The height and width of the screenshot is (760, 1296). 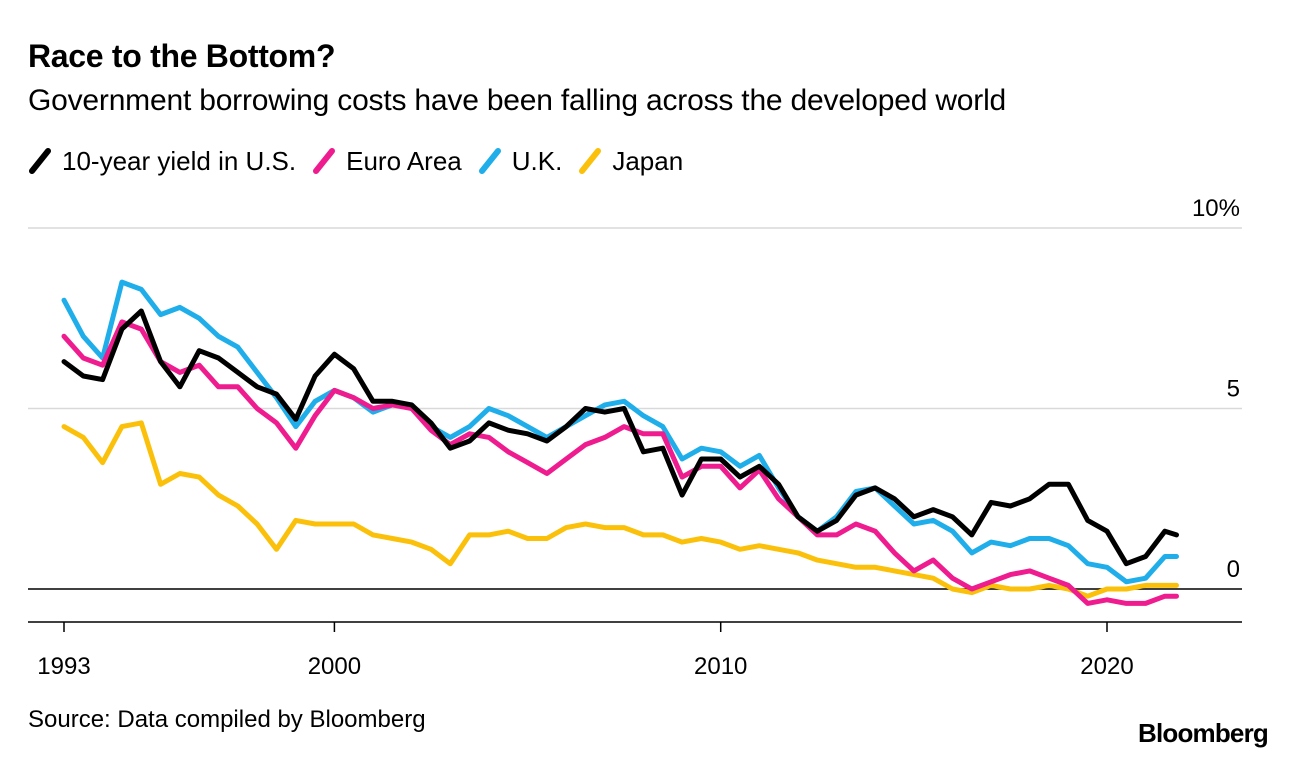 I want to click on legend-swatch-uk, so click(x=489, y=161).